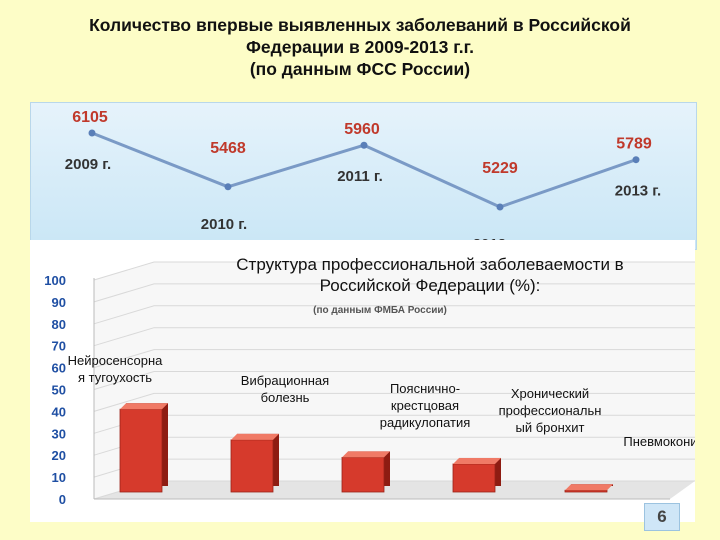 The image size is (720, 540). What do you see at coordinates (360, 69) in the screenshot?
I see `title-line-3: (по данным ФСС России)` at bounding box center [360, 69].